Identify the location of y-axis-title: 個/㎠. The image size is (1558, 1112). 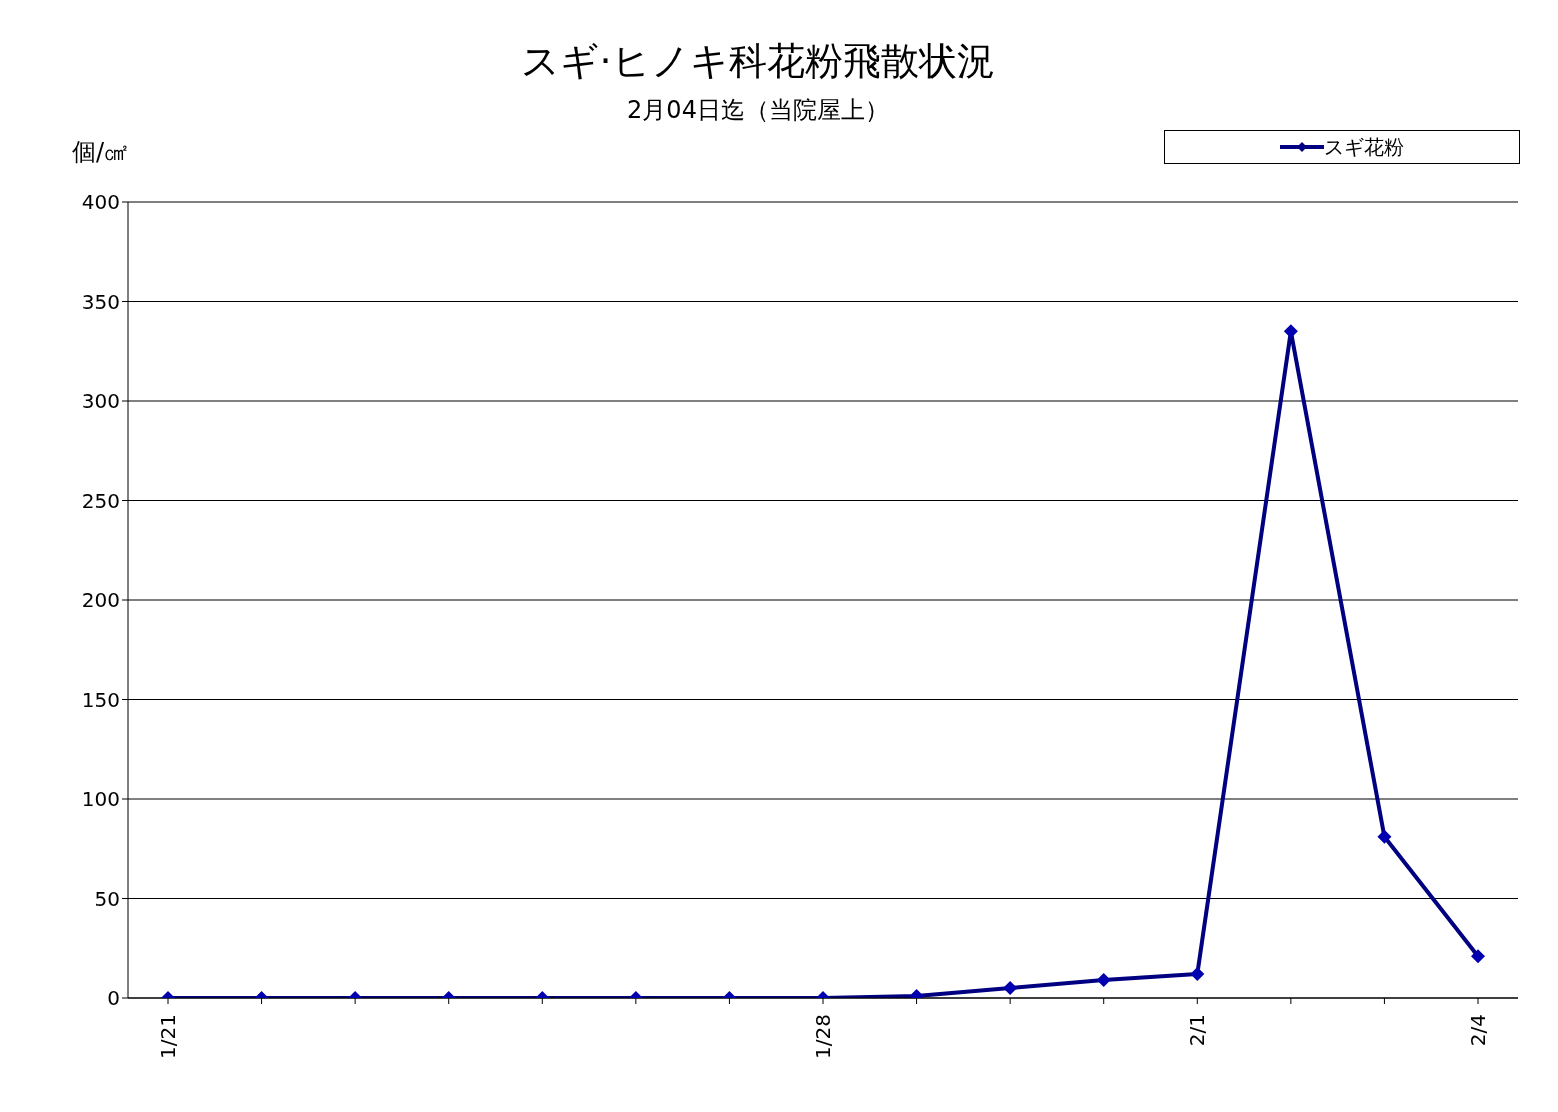
(100, 152).